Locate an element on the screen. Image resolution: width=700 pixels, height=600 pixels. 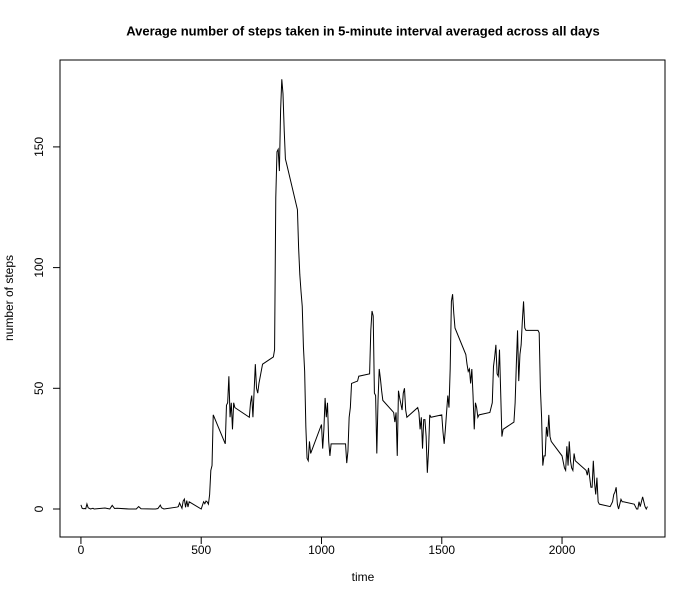
x-tick-label: 1000 is located at coordinates (321, 550).